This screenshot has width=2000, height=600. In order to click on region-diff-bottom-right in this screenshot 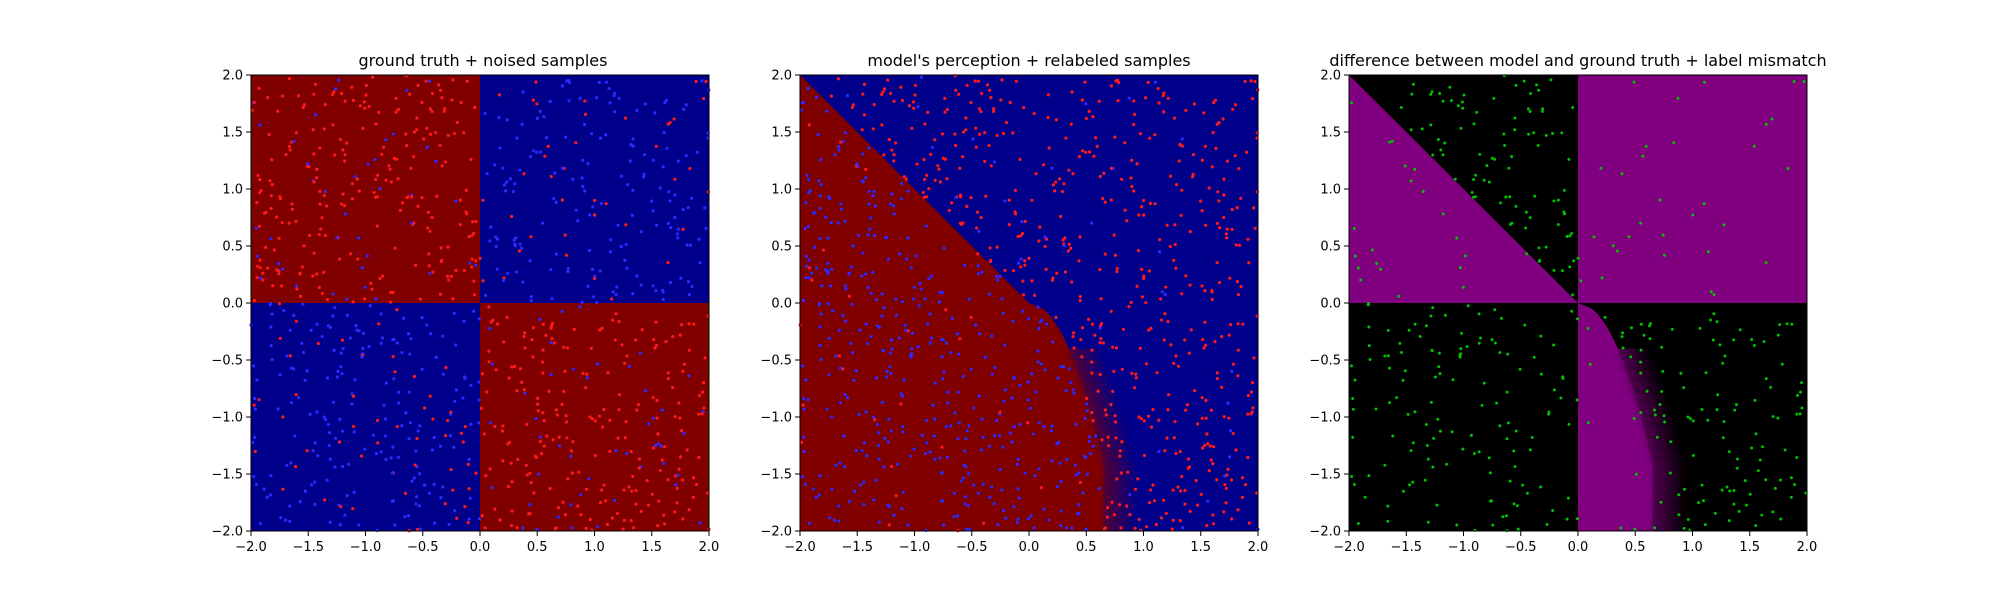, I will do `click(1615, 417)`.